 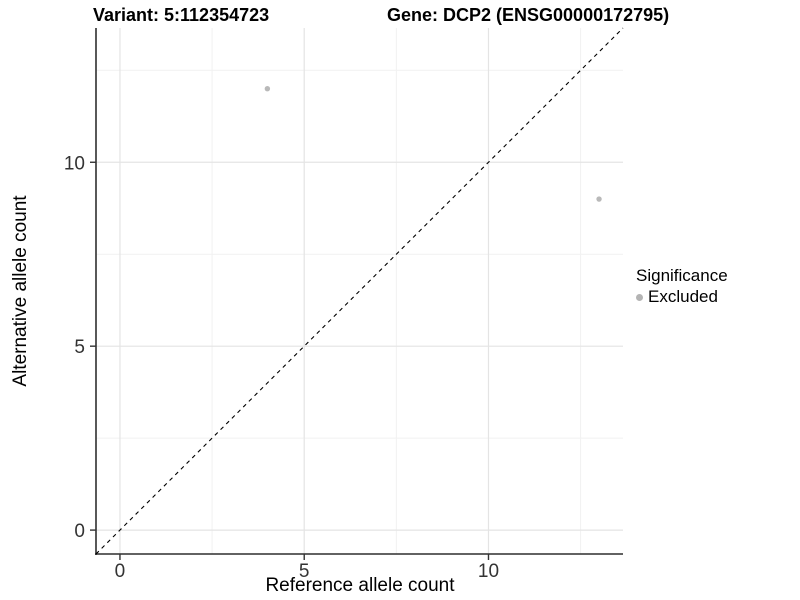 What do you see at coordinates (304, 571) in the screenshot?
I see `x-tick-label: 5` at bounding box center [304, 571].